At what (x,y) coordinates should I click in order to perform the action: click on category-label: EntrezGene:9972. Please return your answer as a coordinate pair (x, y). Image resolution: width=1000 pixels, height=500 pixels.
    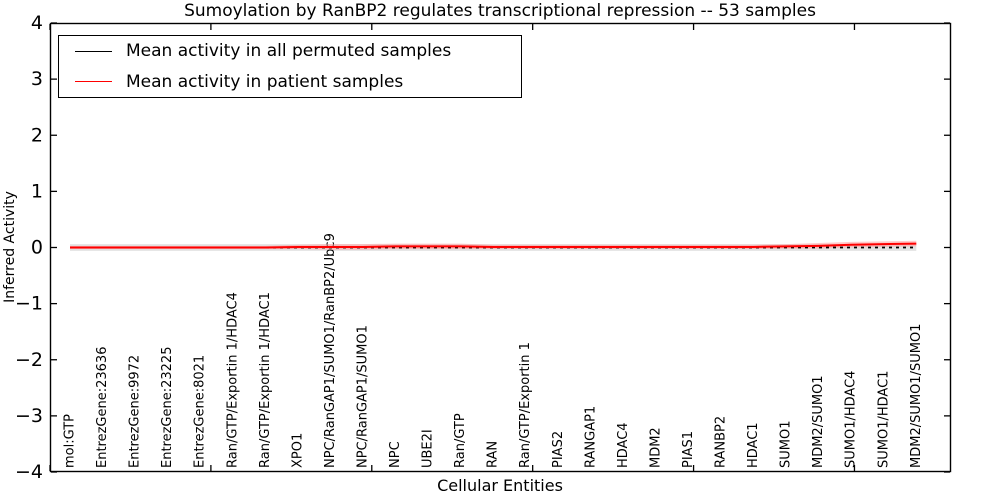
    Looking at the image, I should click on (135, 411).